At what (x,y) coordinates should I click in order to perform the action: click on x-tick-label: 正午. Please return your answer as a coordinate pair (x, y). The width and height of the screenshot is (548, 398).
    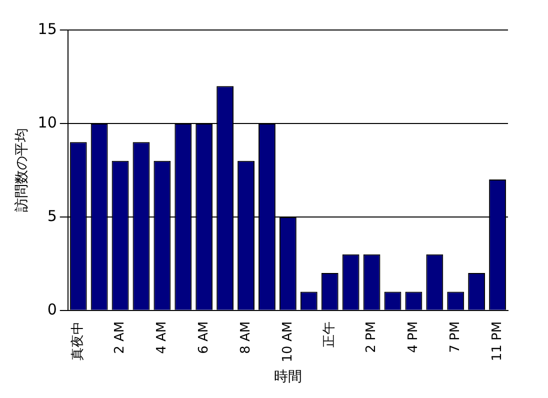
    Looking at the image, I should click on (330, 334).